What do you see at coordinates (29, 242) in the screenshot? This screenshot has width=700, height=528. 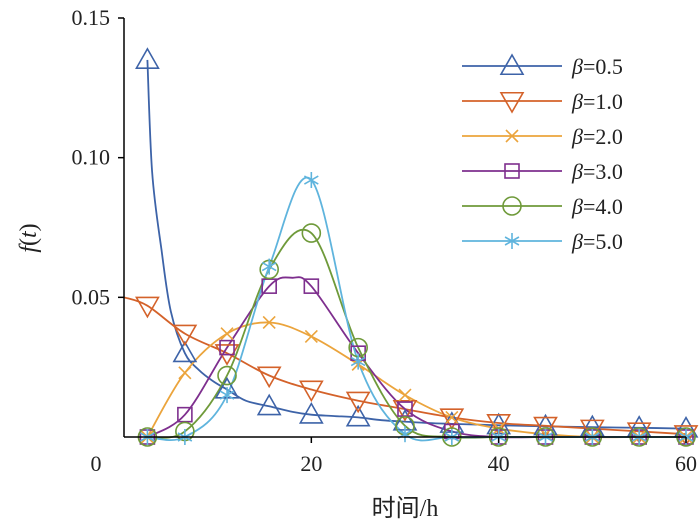 I see `y-axis-title-open-paren: (` at bounding box center [29, 242].